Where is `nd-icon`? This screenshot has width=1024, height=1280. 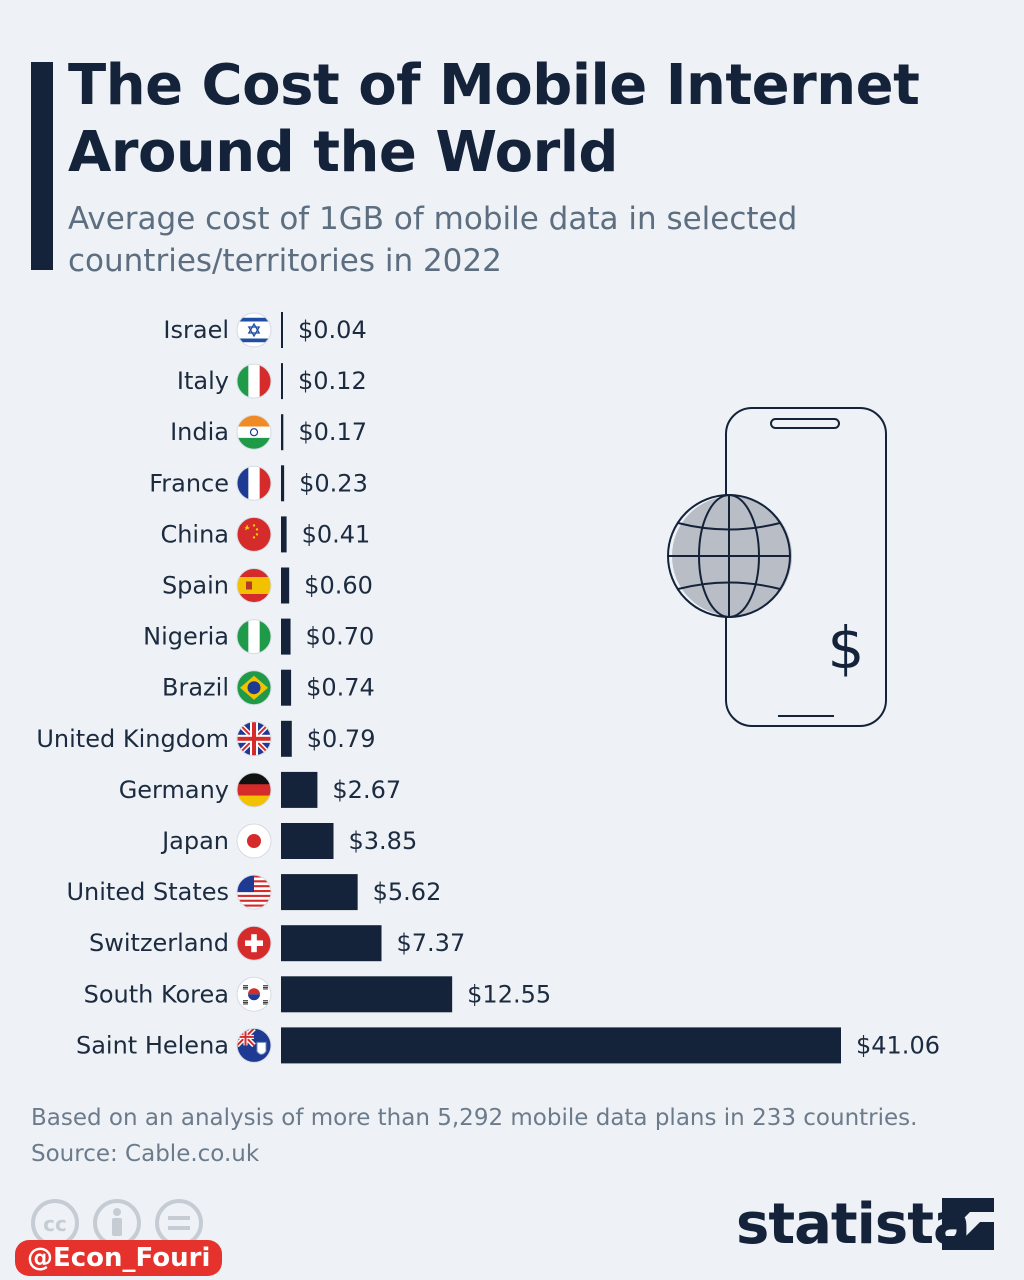 nd-icon is located at coordinates (179, 1223).